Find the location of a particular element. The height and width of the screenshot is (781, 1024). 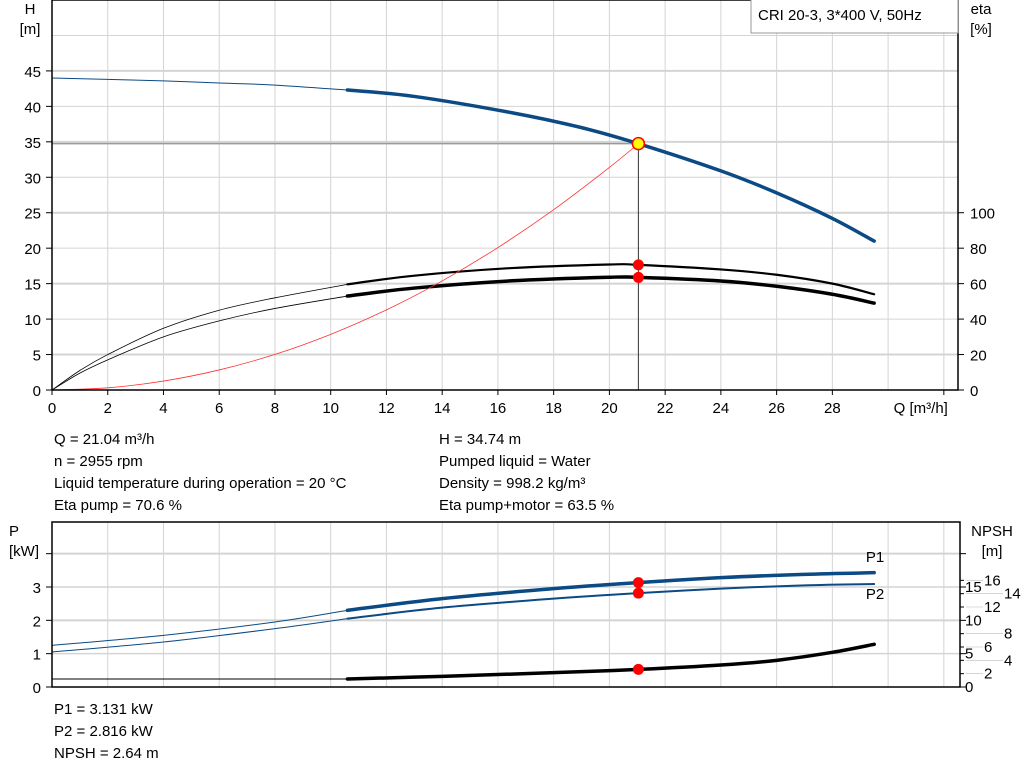

p1-marker is located at coordinates (638, 583).